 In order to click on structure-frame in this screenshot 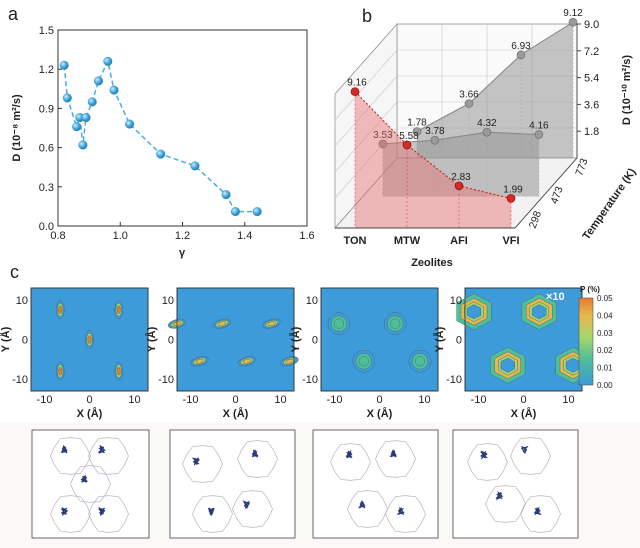, I will do `click(90, 484)`.